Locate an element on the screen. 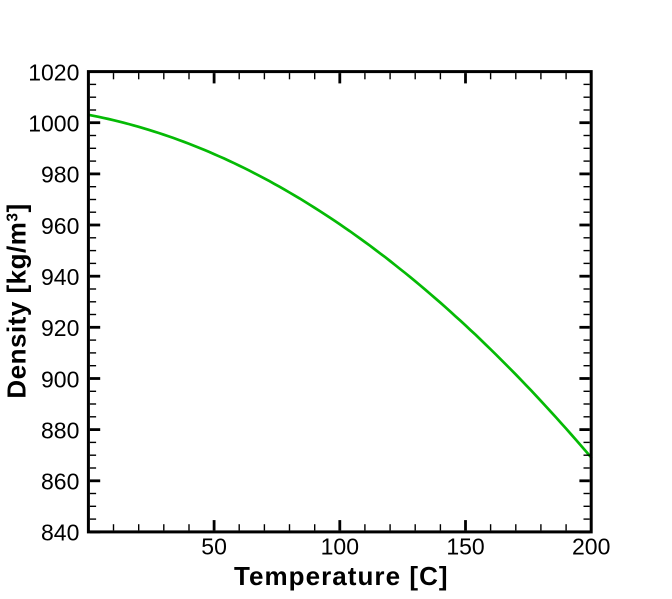  svg-text: 880 is located at coordinates (60, 430).